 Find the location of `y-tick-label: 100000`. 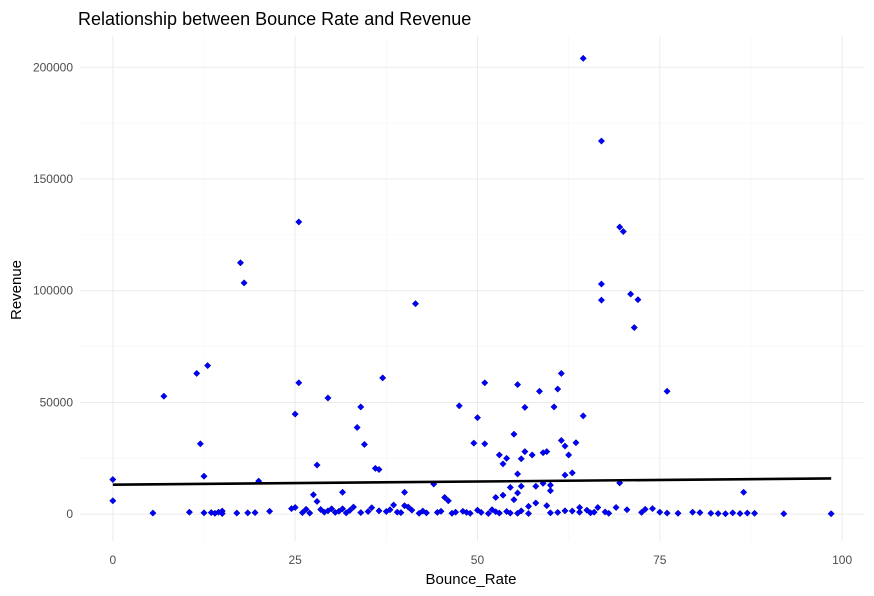

y-tick-label: 100000 is located at coordinates (53, 291).